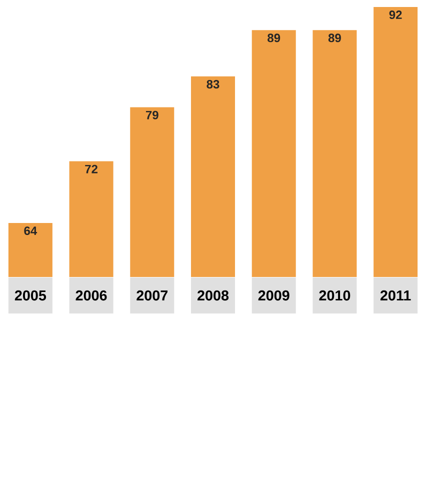 Image resolution: width=426 pixels, height=498 pixels. Describe the element at coordinates (274, 295) in the screenshot. I see `x-tick-label: 2009` at that location.